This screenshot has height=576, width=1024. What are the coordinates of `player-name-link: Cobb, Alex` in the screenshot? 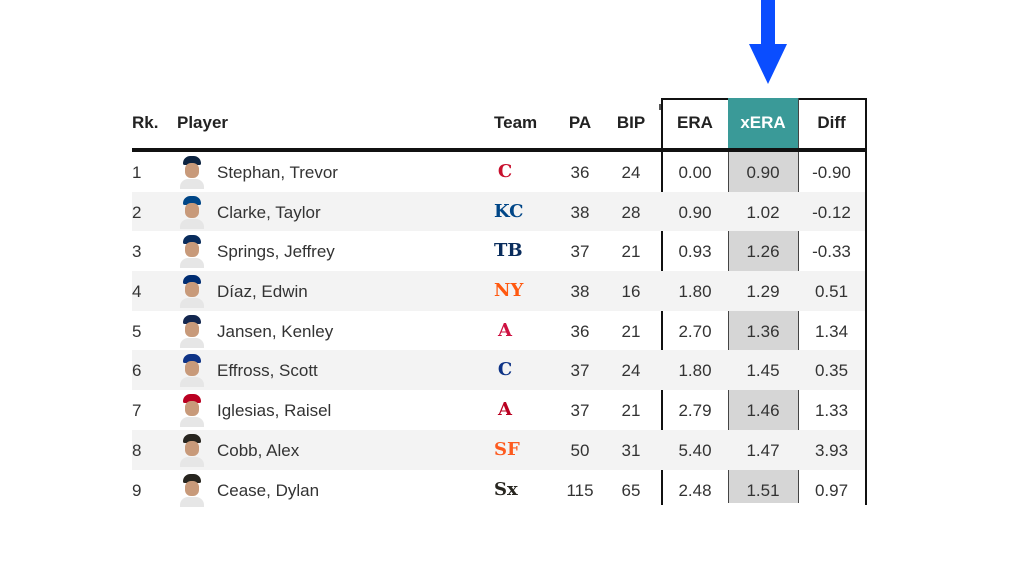 It's located at (258, 450).